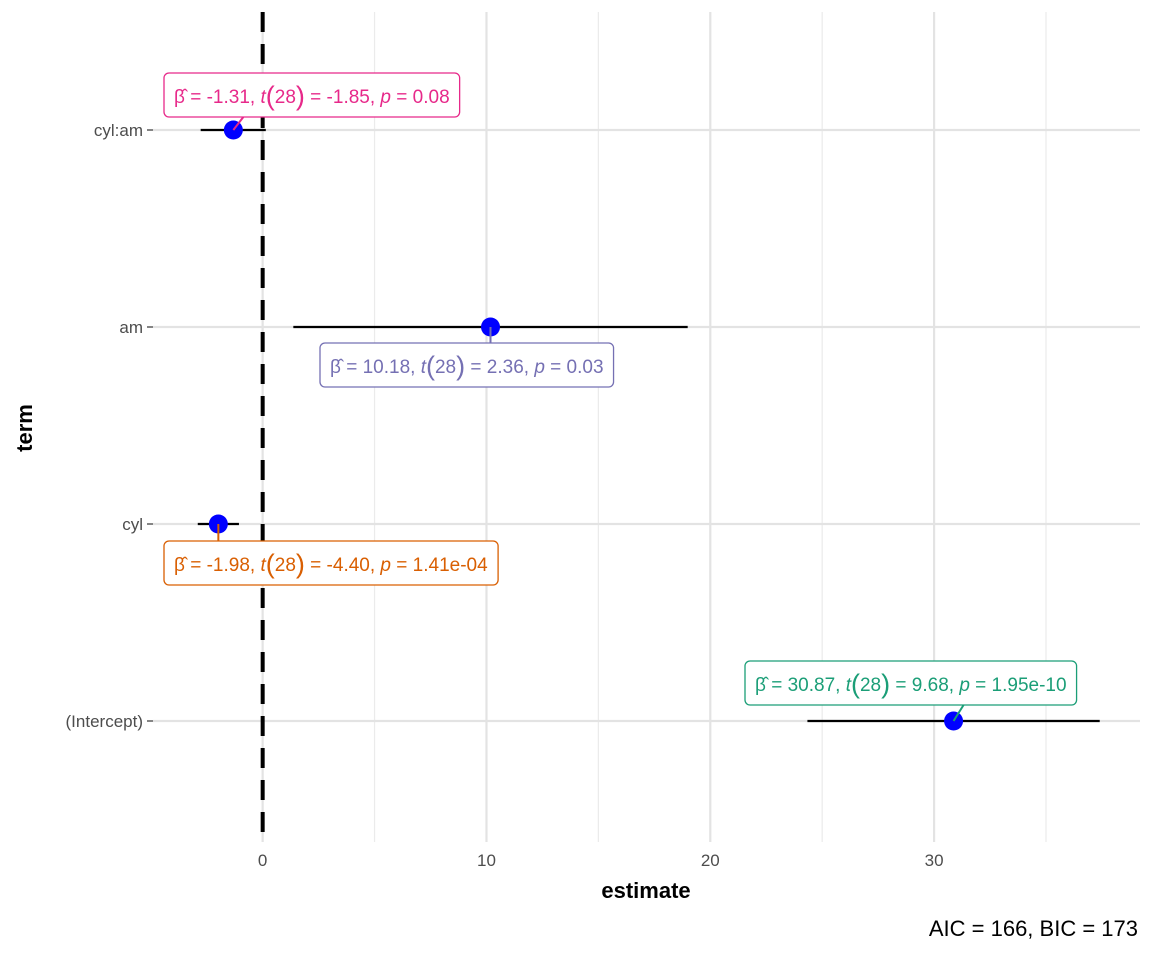 The image size is (1152, 960). Describe the element at coordinates (645, 890) in the screenshot. I see `x-axis-title: estimate` at that location.